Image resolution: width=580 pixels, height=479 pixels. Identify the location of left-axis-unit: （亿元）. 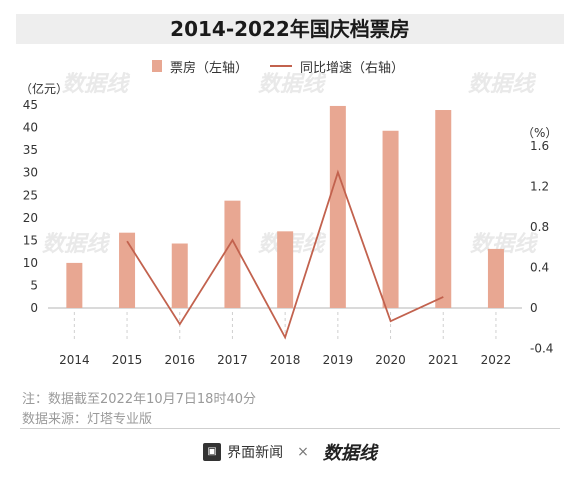
(44, 89).